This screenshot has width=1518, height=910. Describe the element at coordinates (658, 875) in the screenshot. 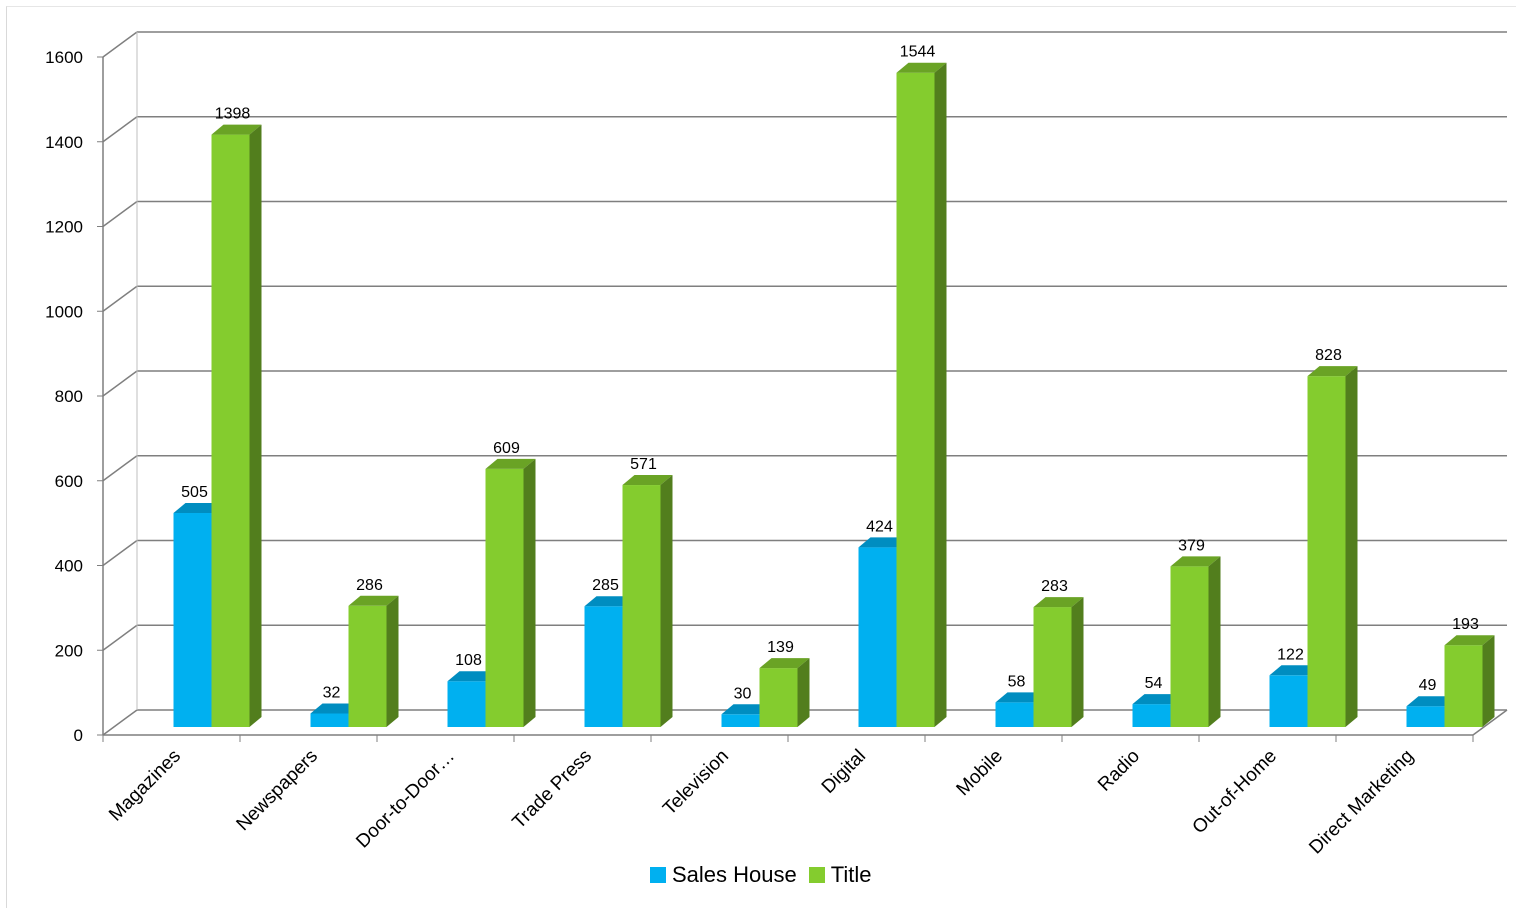

I see `legend-swatch-sales-house` at that location.